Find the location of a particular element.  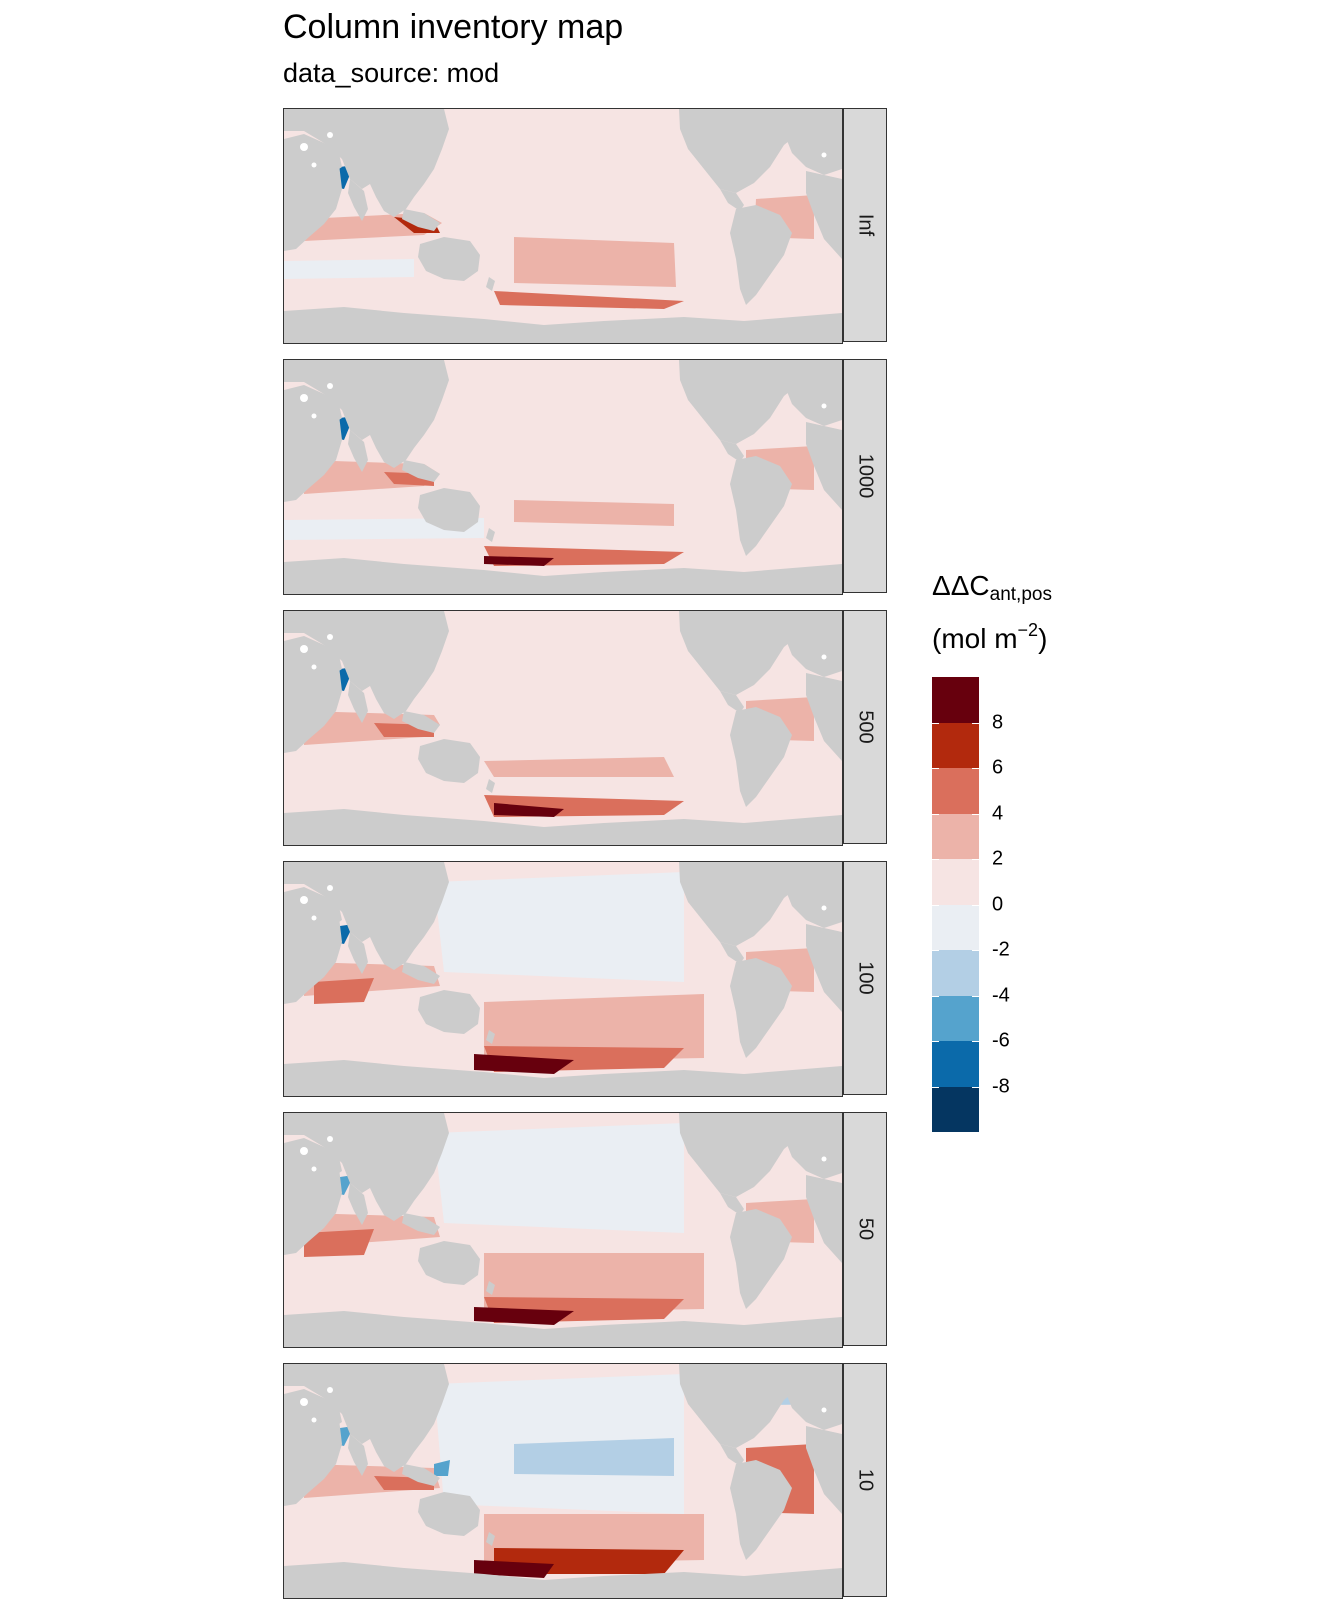

map-panel-50: 50 is located at coordinates (585, 1230).